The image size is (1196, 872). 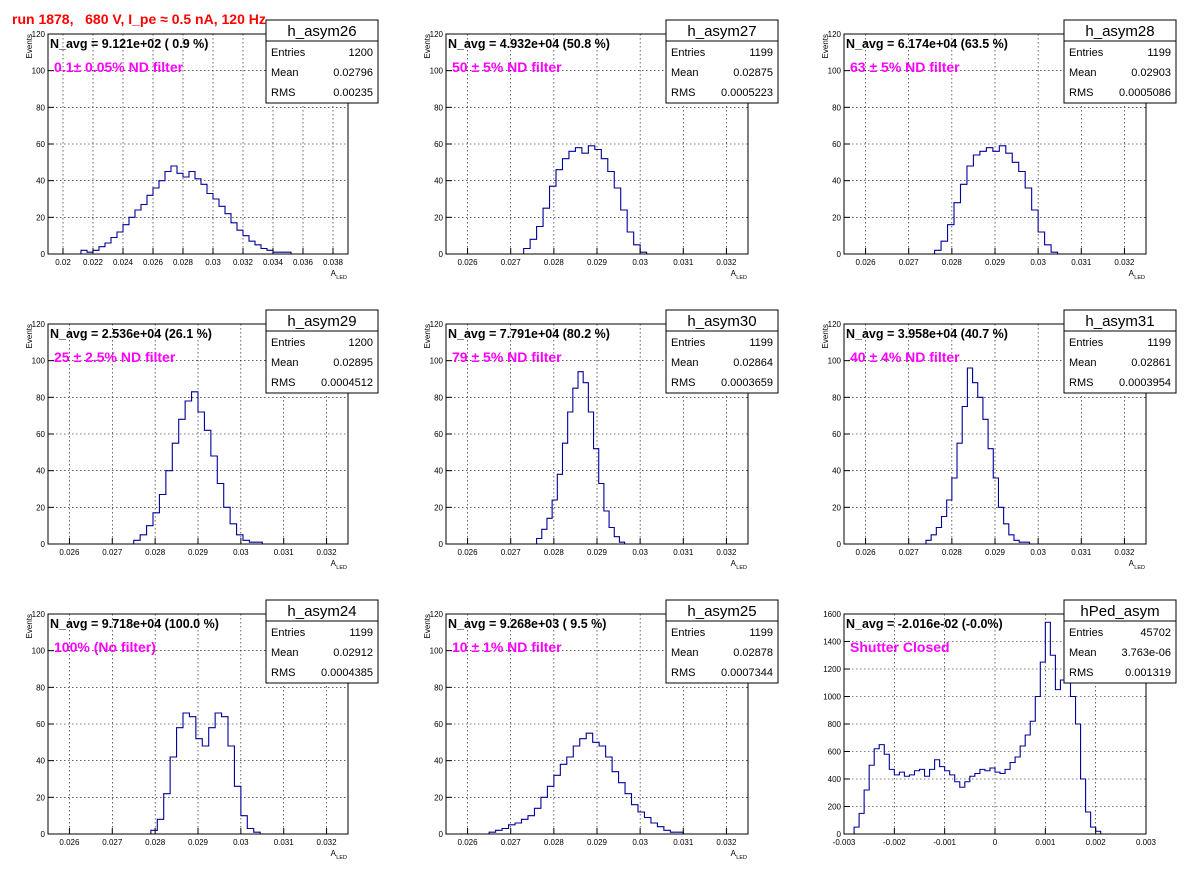 I want to click on x-tick-label: -0.003, so click(x=844, y=842).